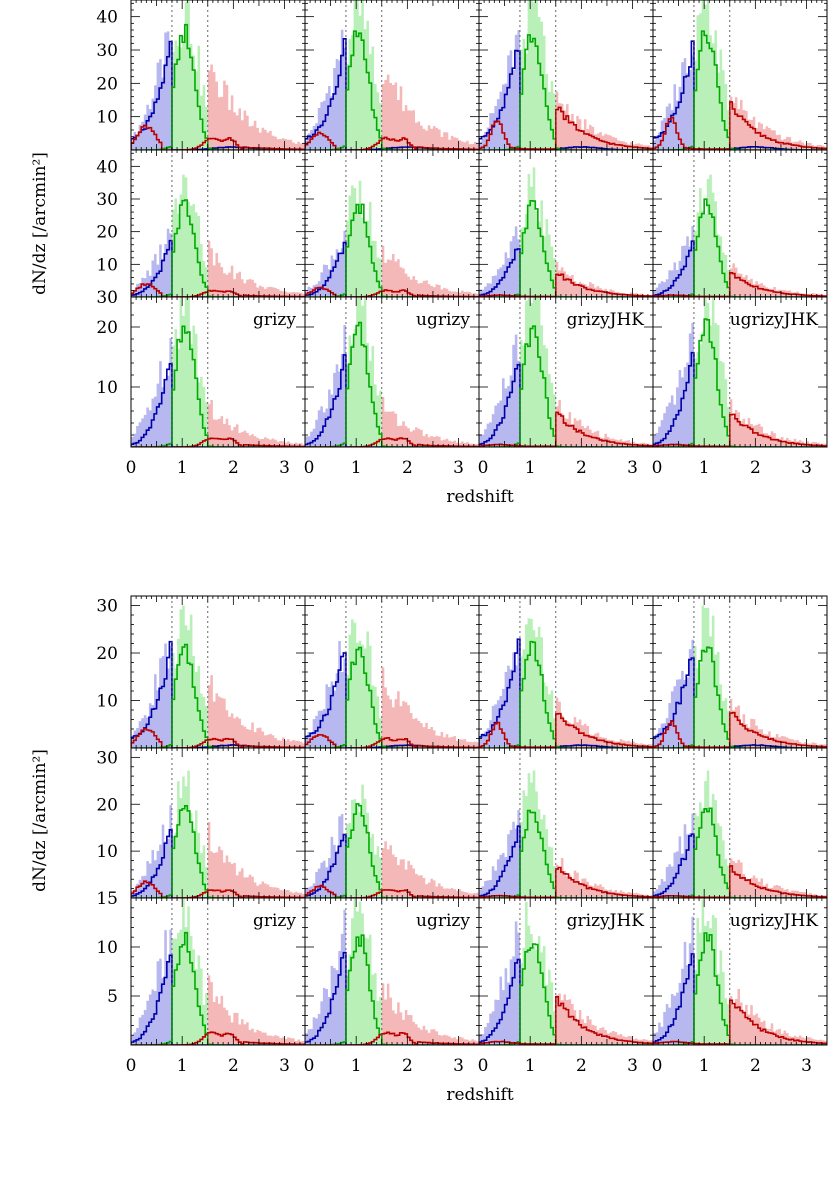 Image resolution: width=830 pixels, height=1179 pixels. Describe the element at coordinates (107, 899) in the screenshot. I see `y-tick-label: 15` at that location.